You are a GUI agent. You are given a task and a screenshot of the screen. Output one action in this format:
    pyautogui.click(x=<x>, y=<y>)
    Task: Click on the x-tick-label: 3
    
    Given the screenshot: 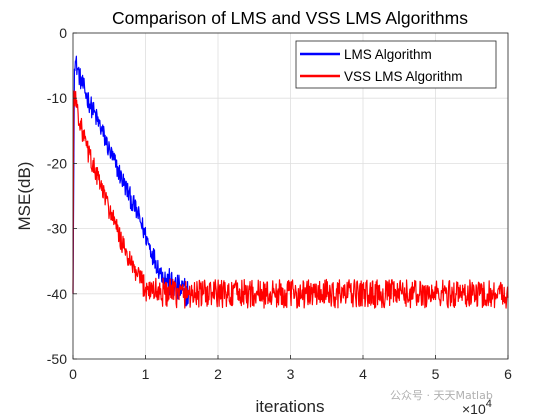 What is the action you would take?
    pyautogui.click(x=291, y=374)
    